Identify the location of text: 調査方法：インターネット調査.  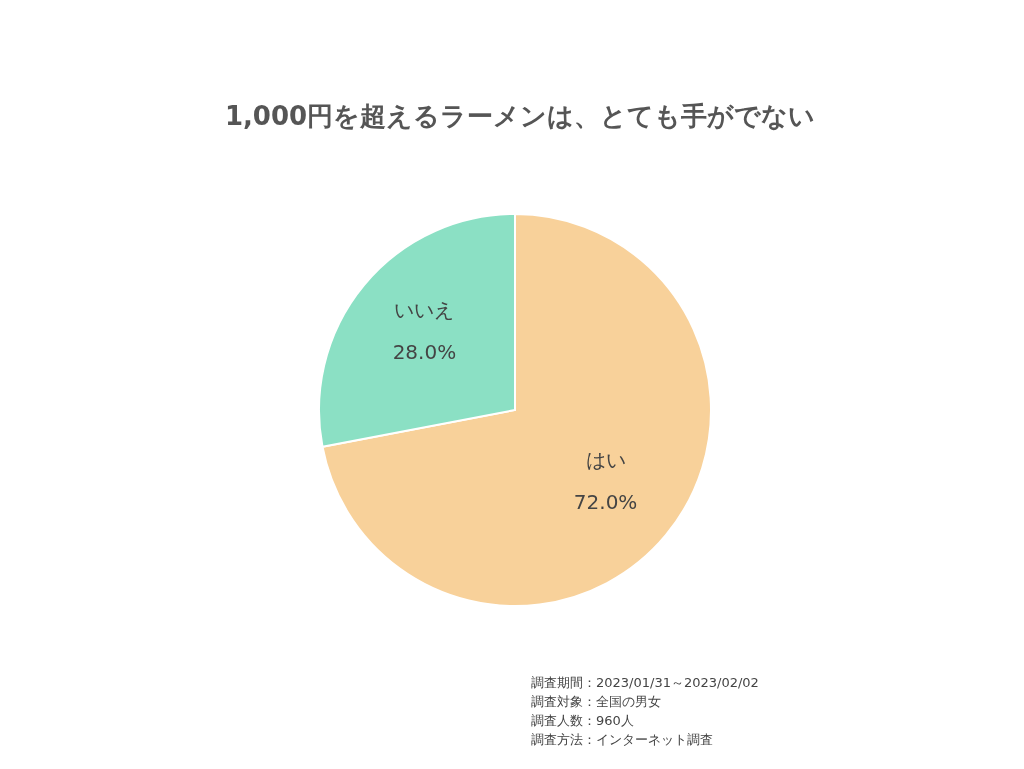
(622, 739).